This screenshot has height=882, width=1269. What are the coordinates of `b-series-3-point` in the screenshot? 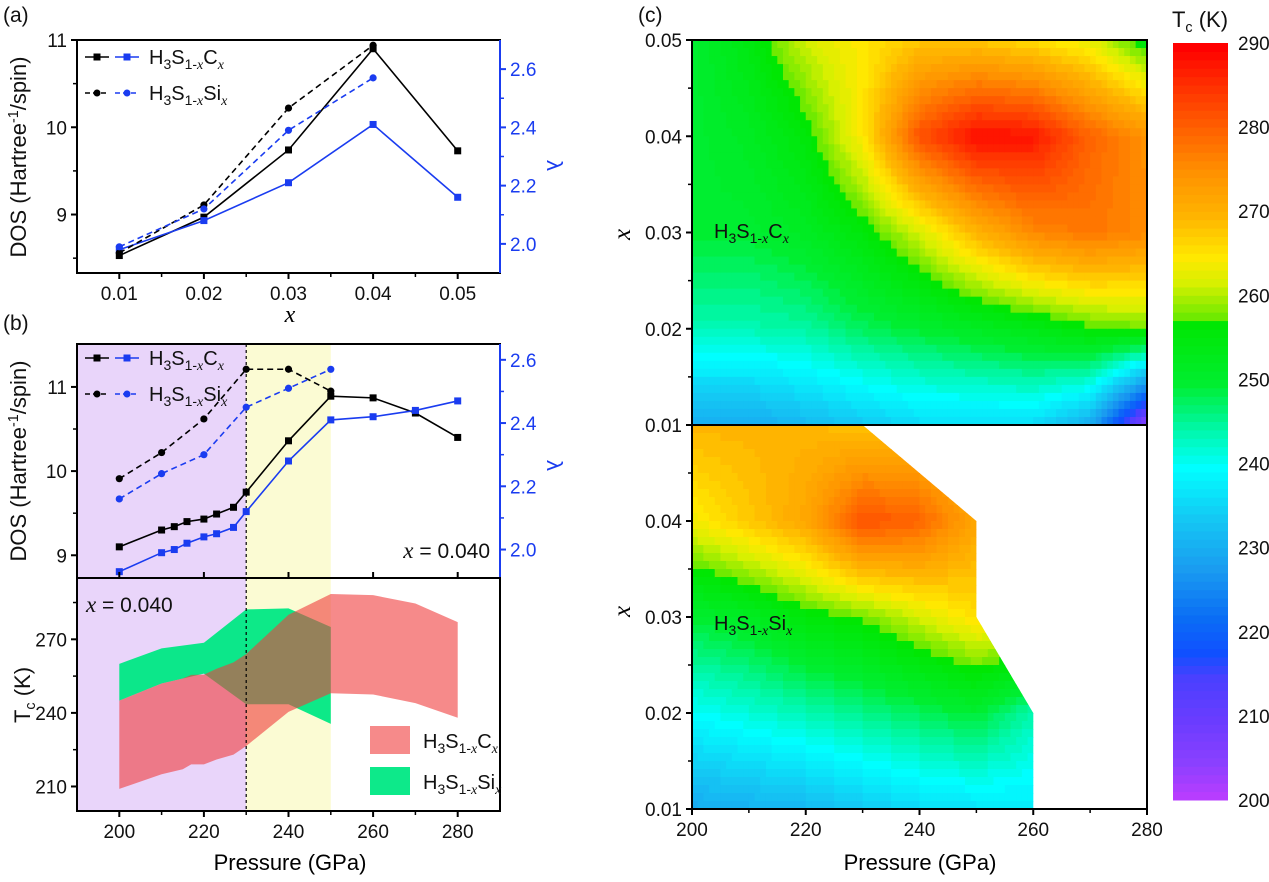 It's located at (246, 407).